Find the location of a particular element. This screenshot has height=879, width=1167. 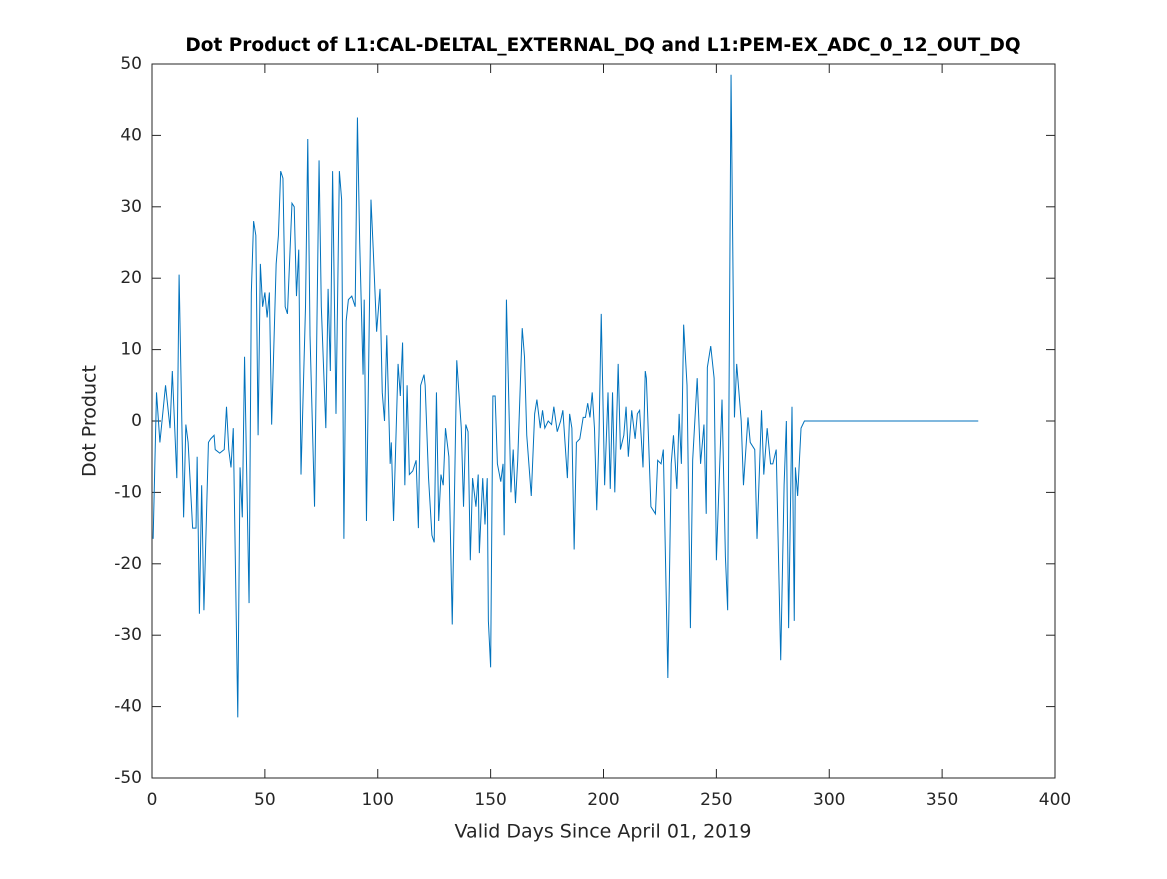

y-tick-label: 0 is located at coordinates (136, 421).